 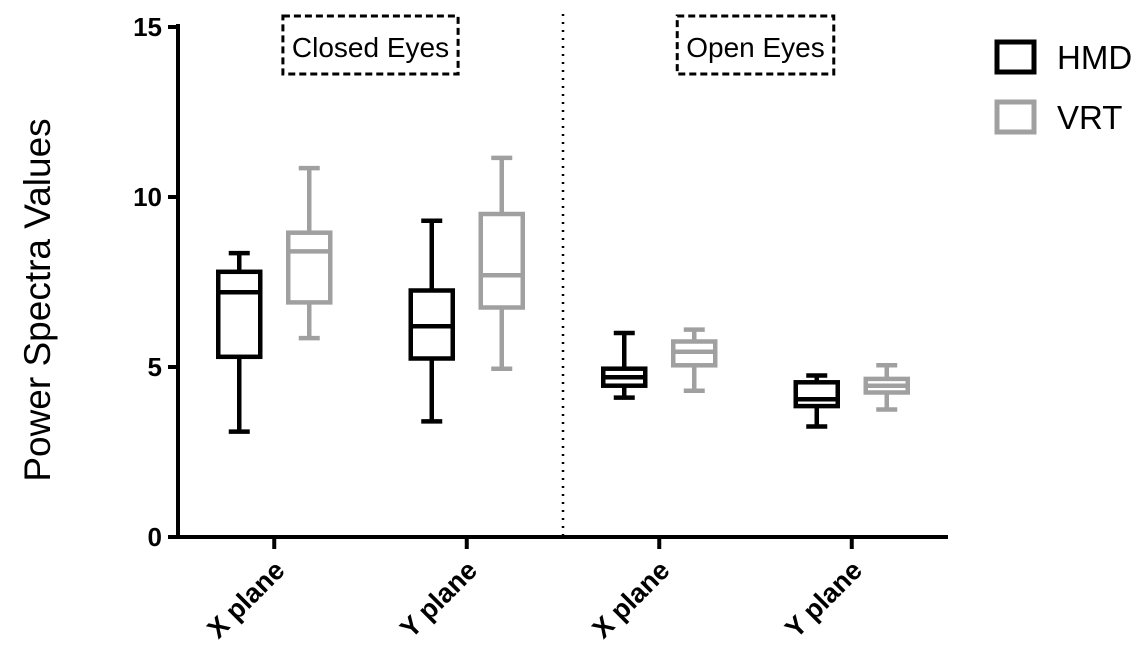 I want to click on y-tick-label: 10, so click(x=147, y=197).